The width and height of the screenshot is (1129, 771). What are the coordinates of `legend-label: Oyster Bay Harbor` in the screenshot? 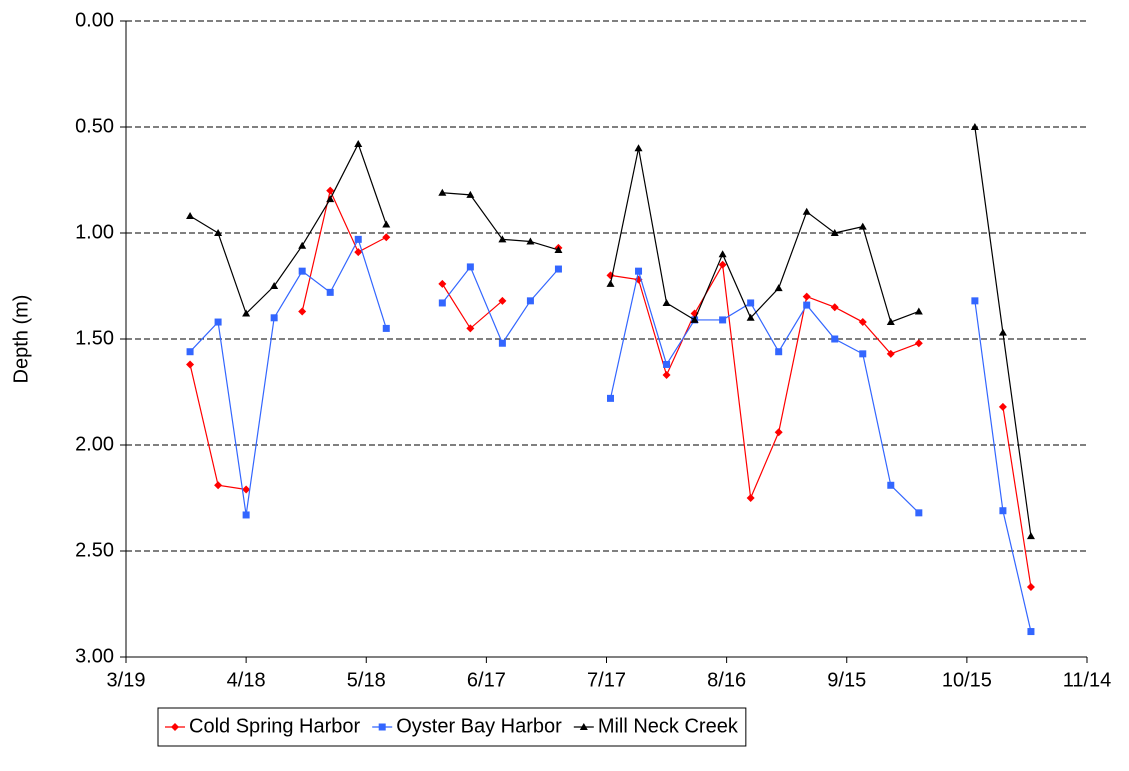 It's located at (479, 726).